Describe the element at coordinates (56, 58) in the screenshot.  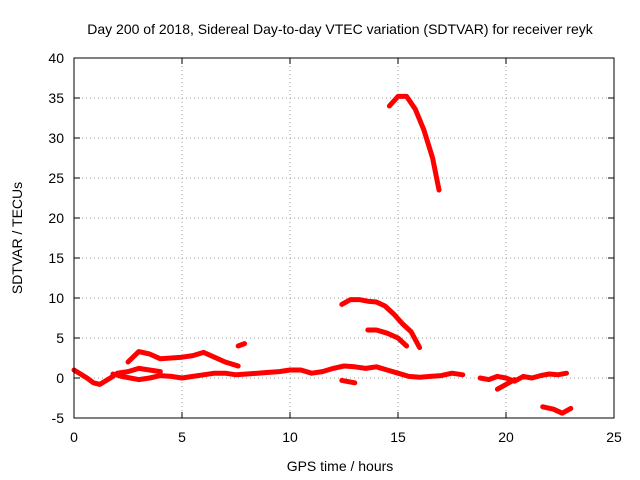
I see `y-tick-label: 40` at that location.